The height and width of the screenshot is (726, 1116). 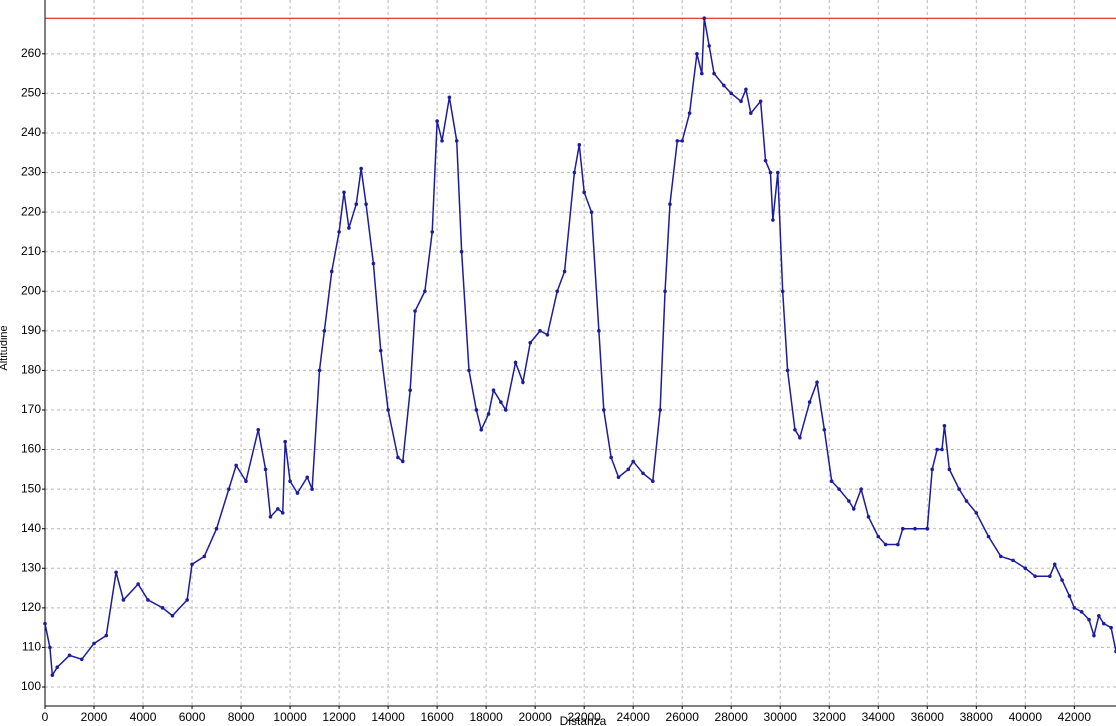 I want to click on y-tick-label: 190, so click(x=31, y=330).